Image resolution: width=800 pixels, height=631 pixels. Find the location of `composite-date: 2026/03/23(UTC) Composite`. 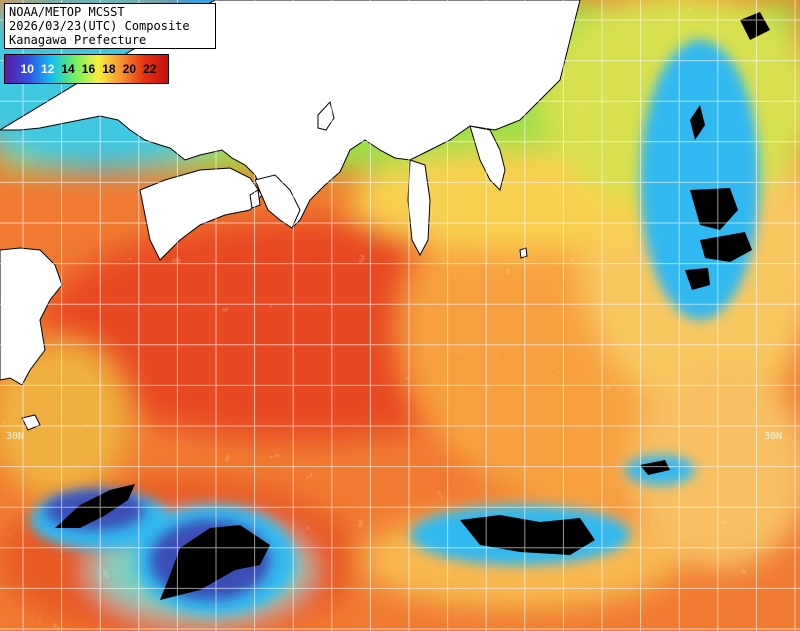

composite-date: 2026/03/23(UTC) Composite is located at coordinates (99, 26).